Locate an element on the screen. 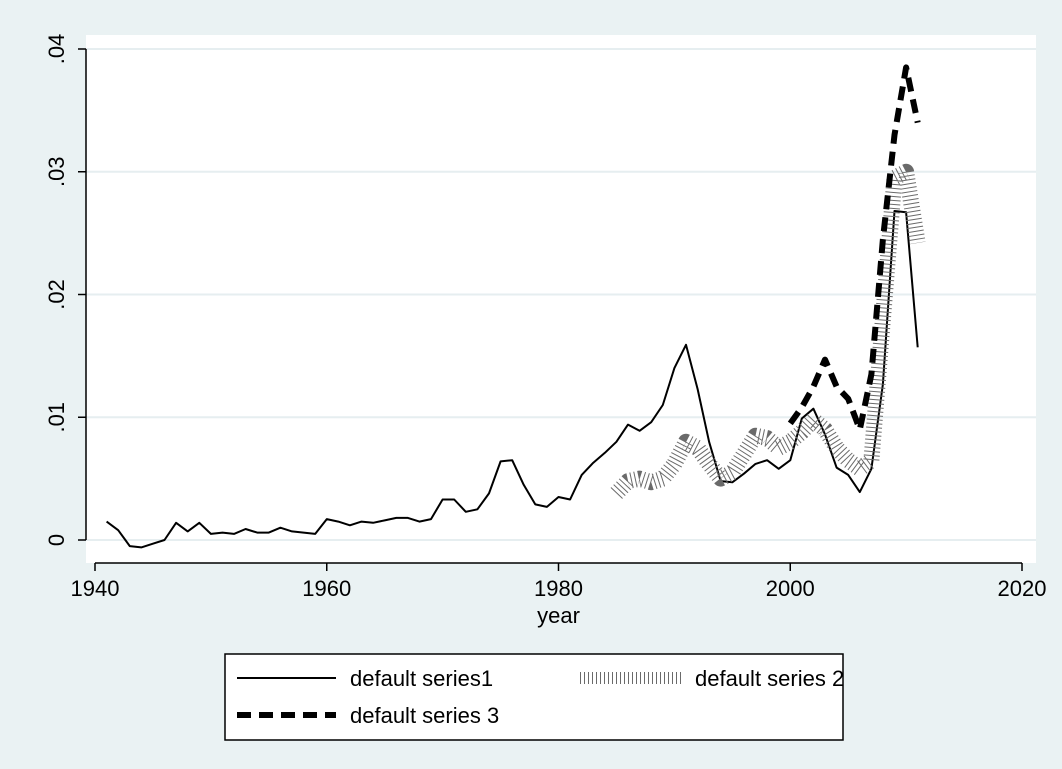 The height and width of the screenshot is (769, 1062). series-3-line is located at coordinates (854, 248).